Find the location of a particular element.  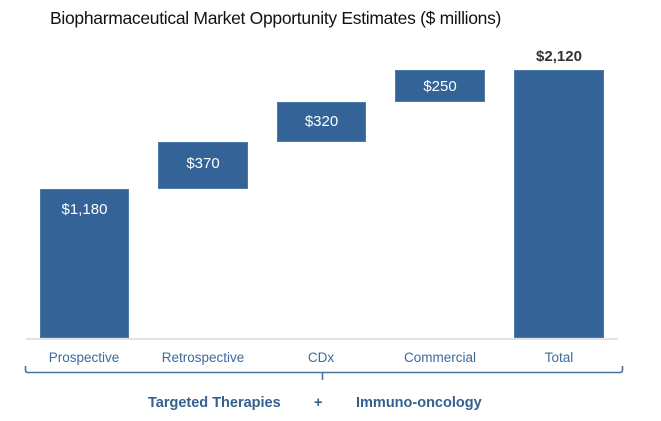

group-label-targeted-therapies: Targeted Therapies is located at coordinates (214, 403).